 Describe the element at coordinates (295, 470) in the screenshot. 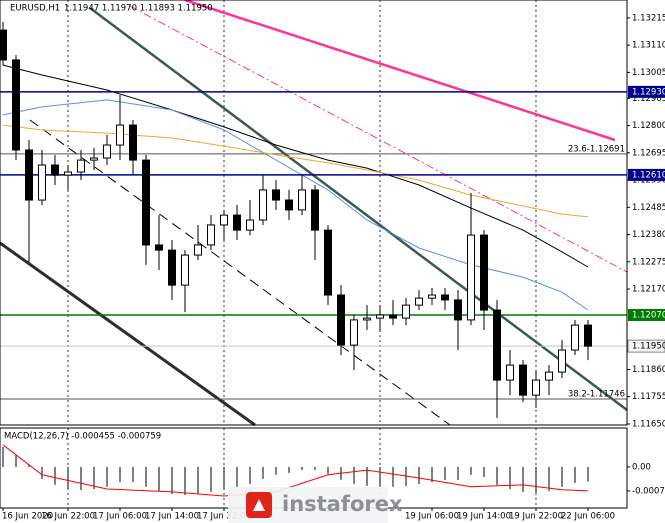

I see `macd-signal` at that location.